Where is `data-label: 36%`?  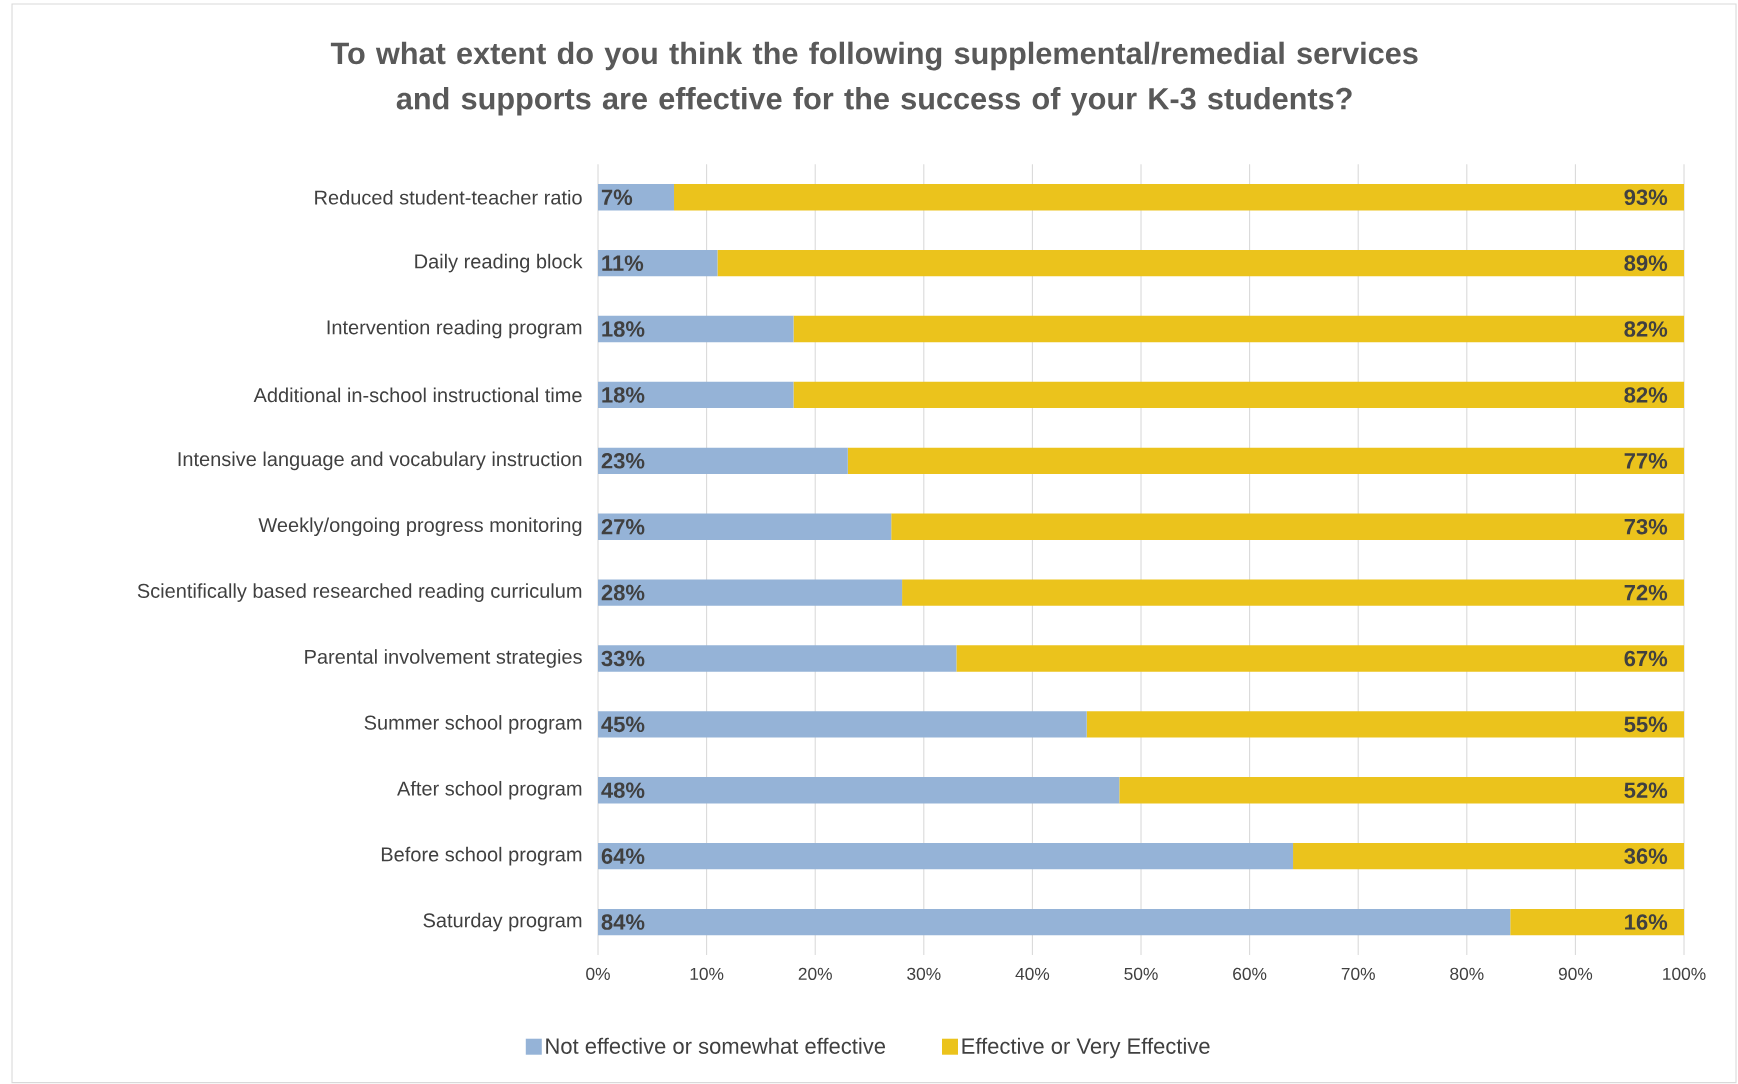
data-label: 36% is located at coordinates (1646, 856).